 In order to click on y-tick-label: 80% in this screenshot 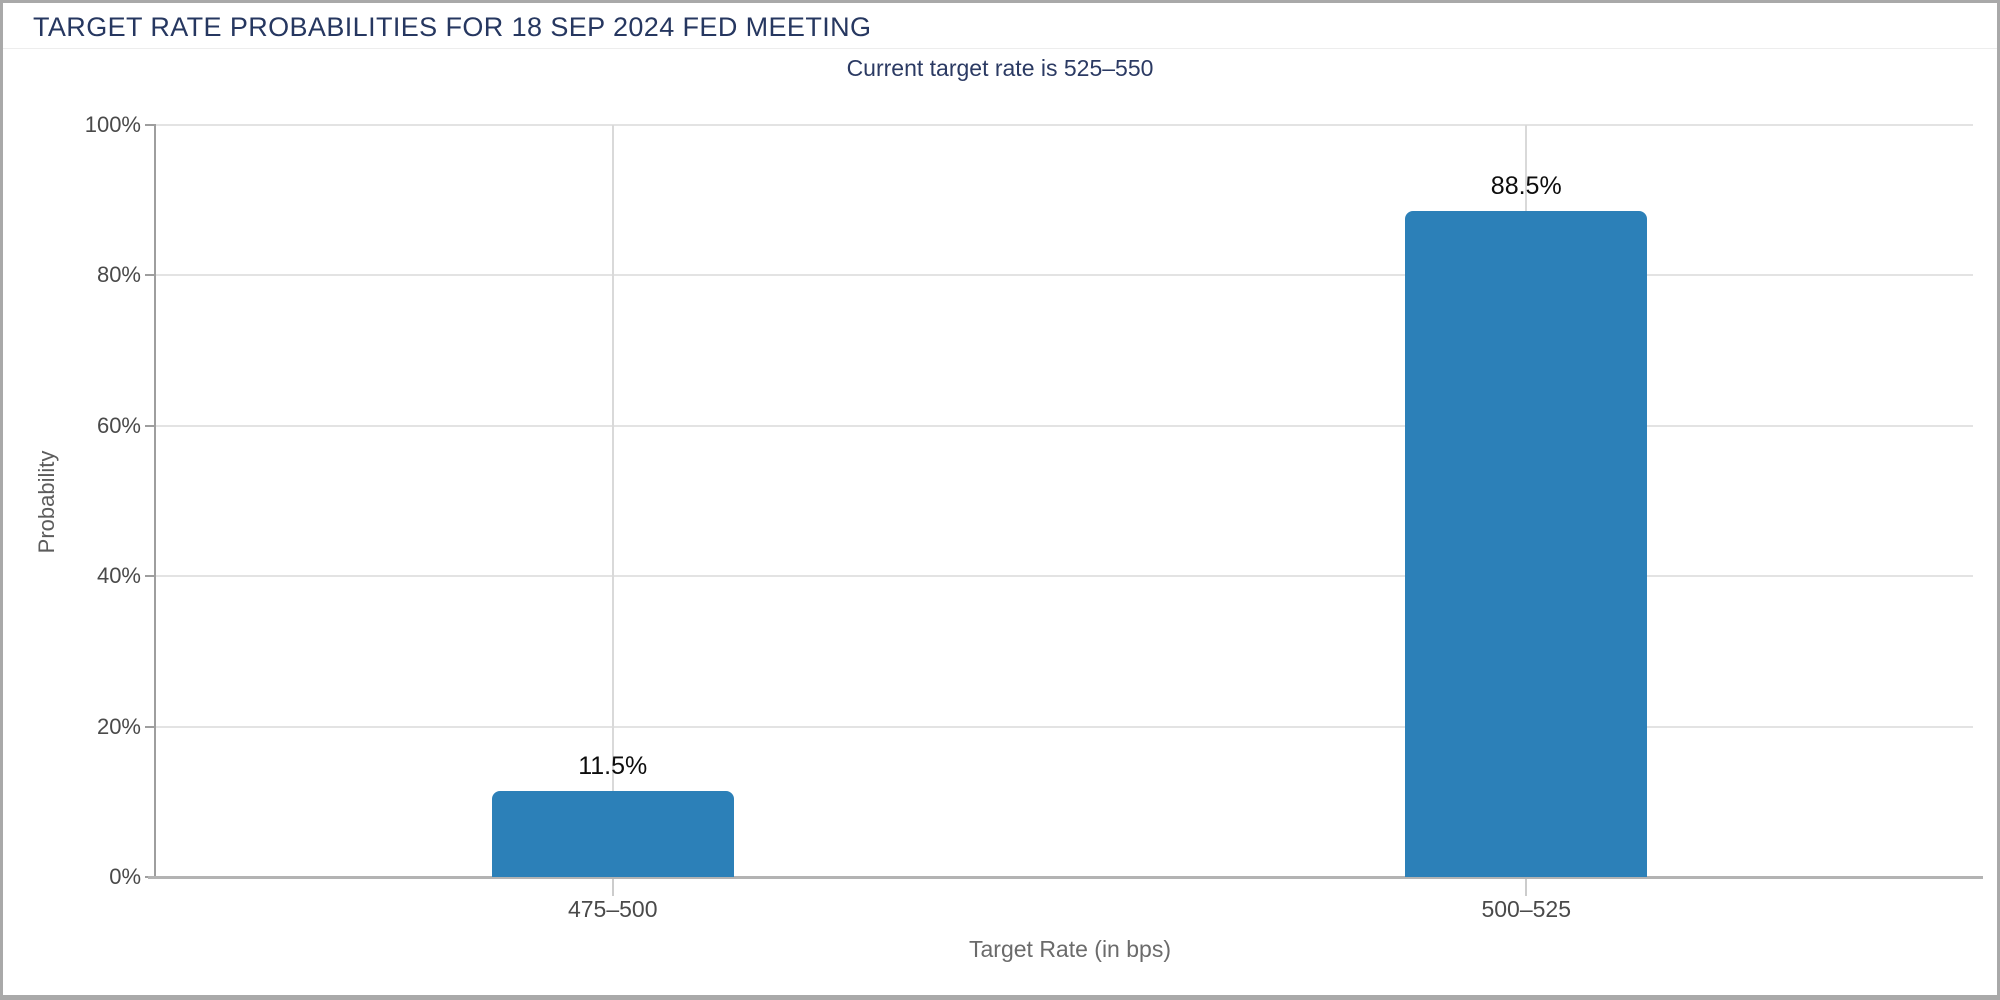, I will do `click(118, 275)`.